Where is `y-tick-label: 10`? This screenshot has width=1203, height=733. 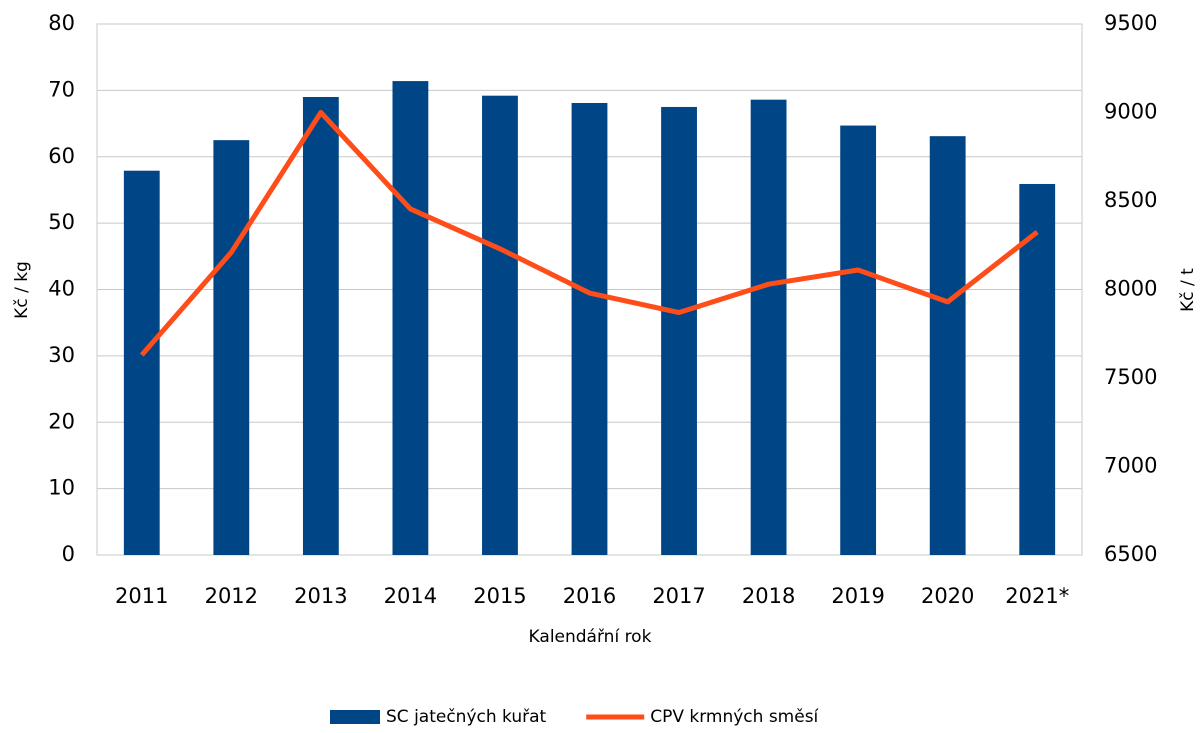 y-tick-label: 10 is located at coordinates (61, 488).